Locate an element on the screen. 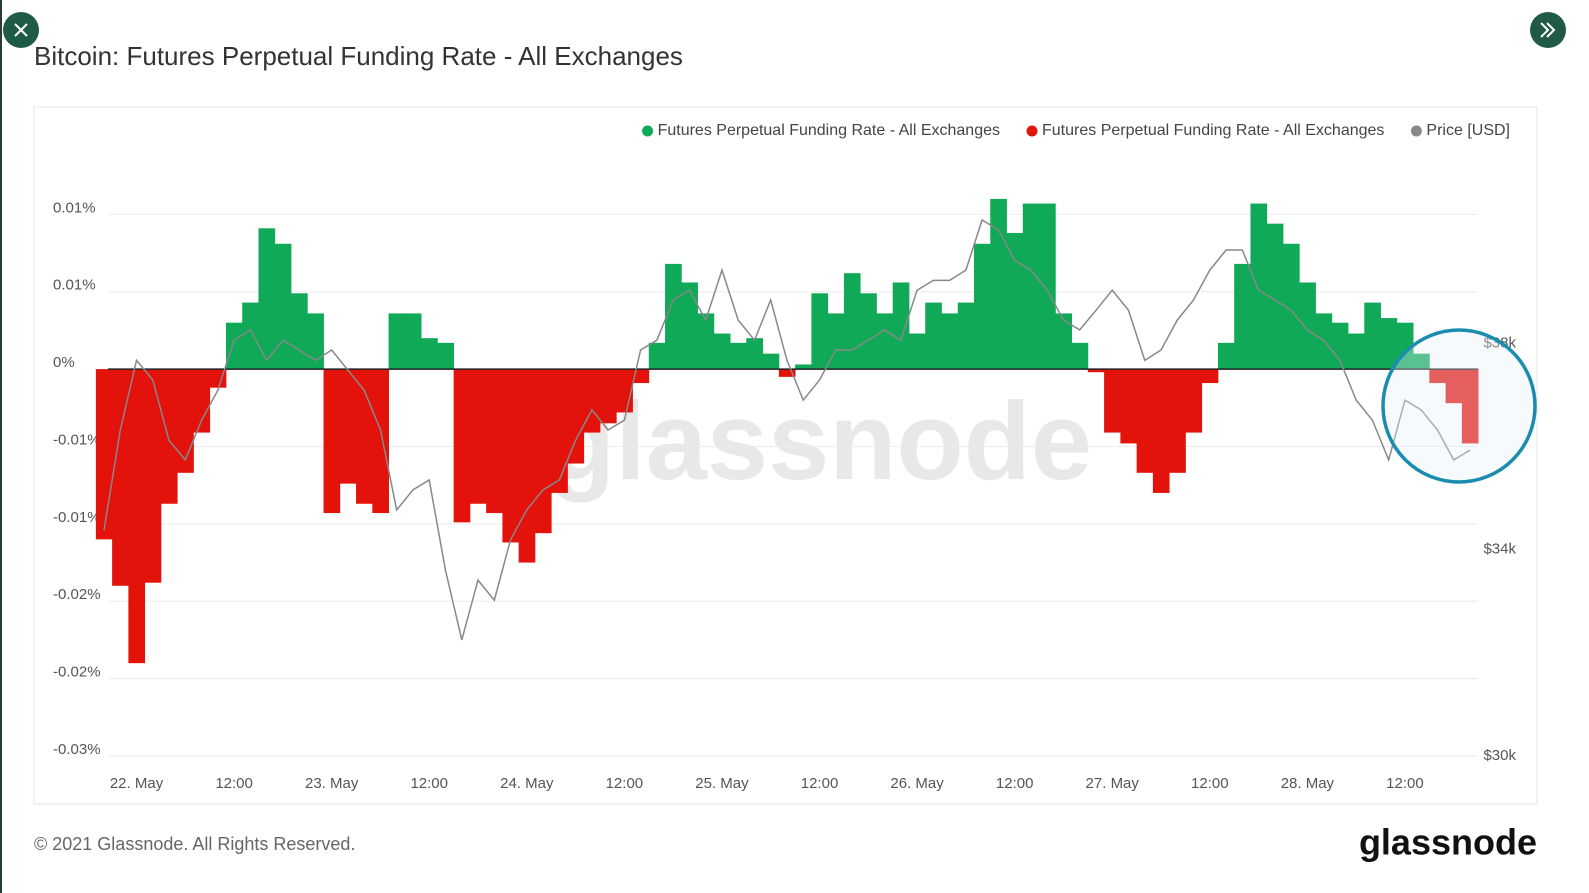 The width and height of the screenshot is (1589, 893). close-button is located at coordinates (21, 30).